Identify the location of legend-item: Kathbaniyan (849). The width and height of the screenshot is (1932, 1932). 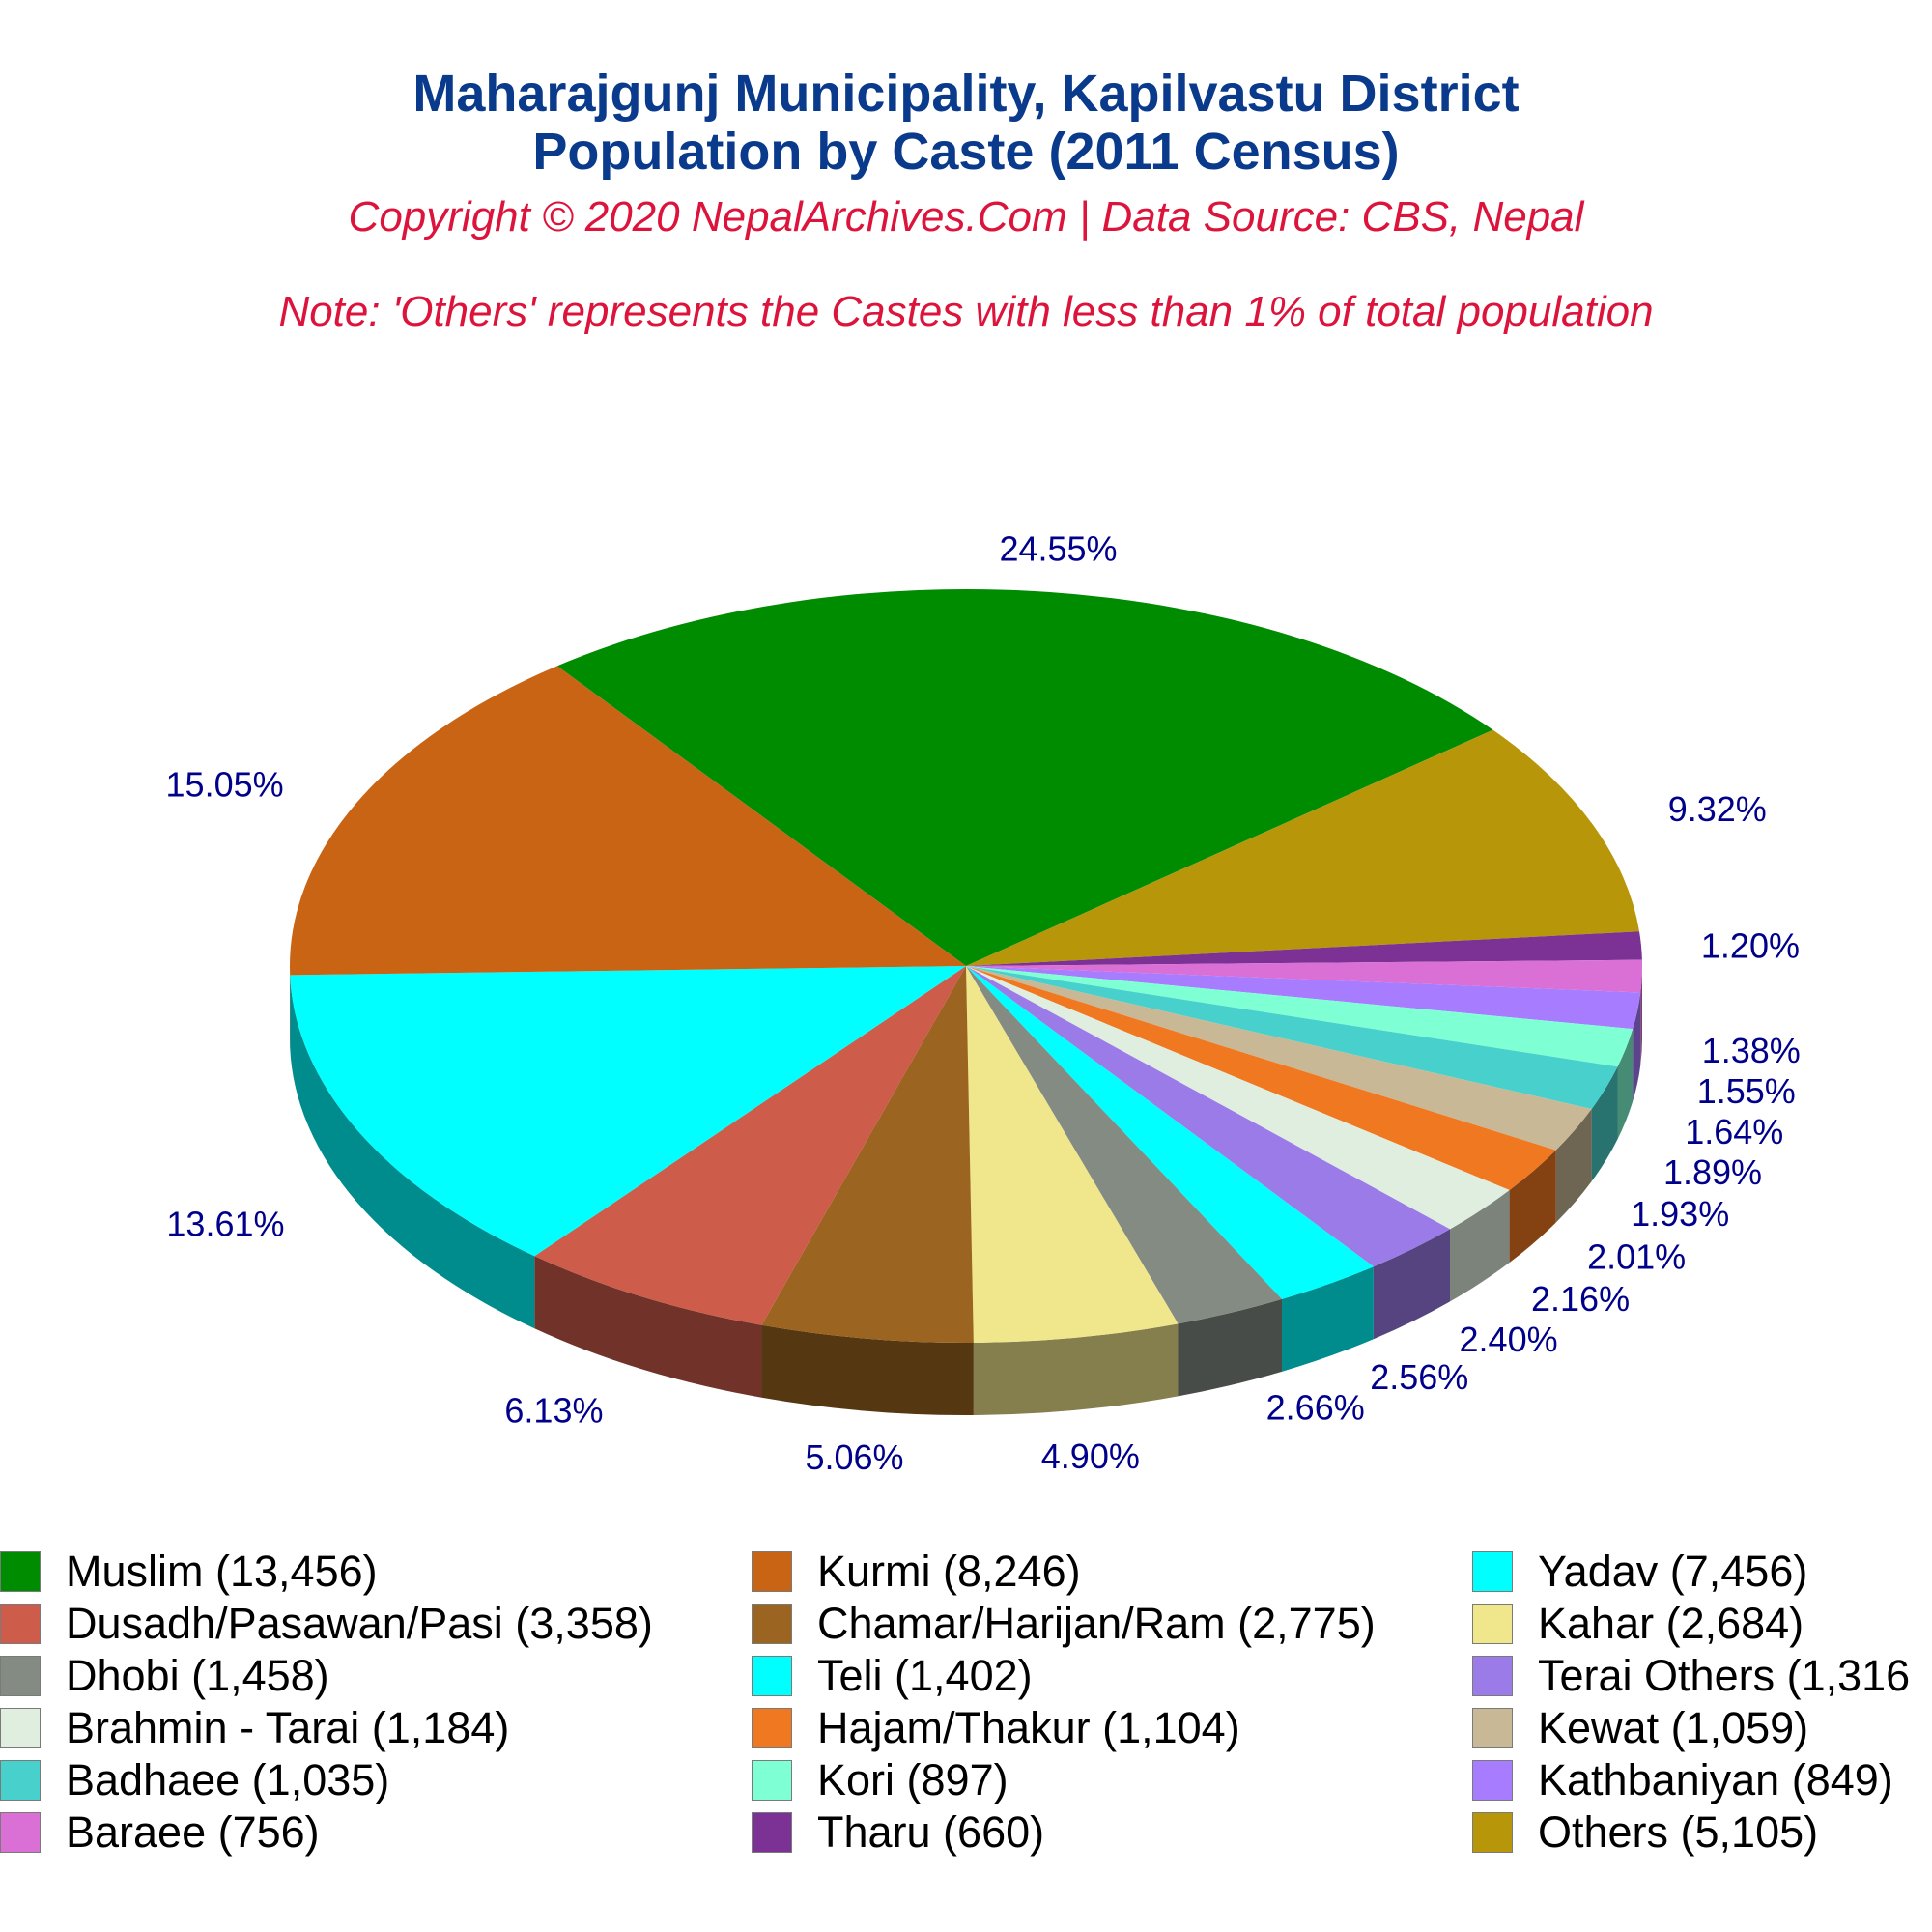
(1682, 1780).